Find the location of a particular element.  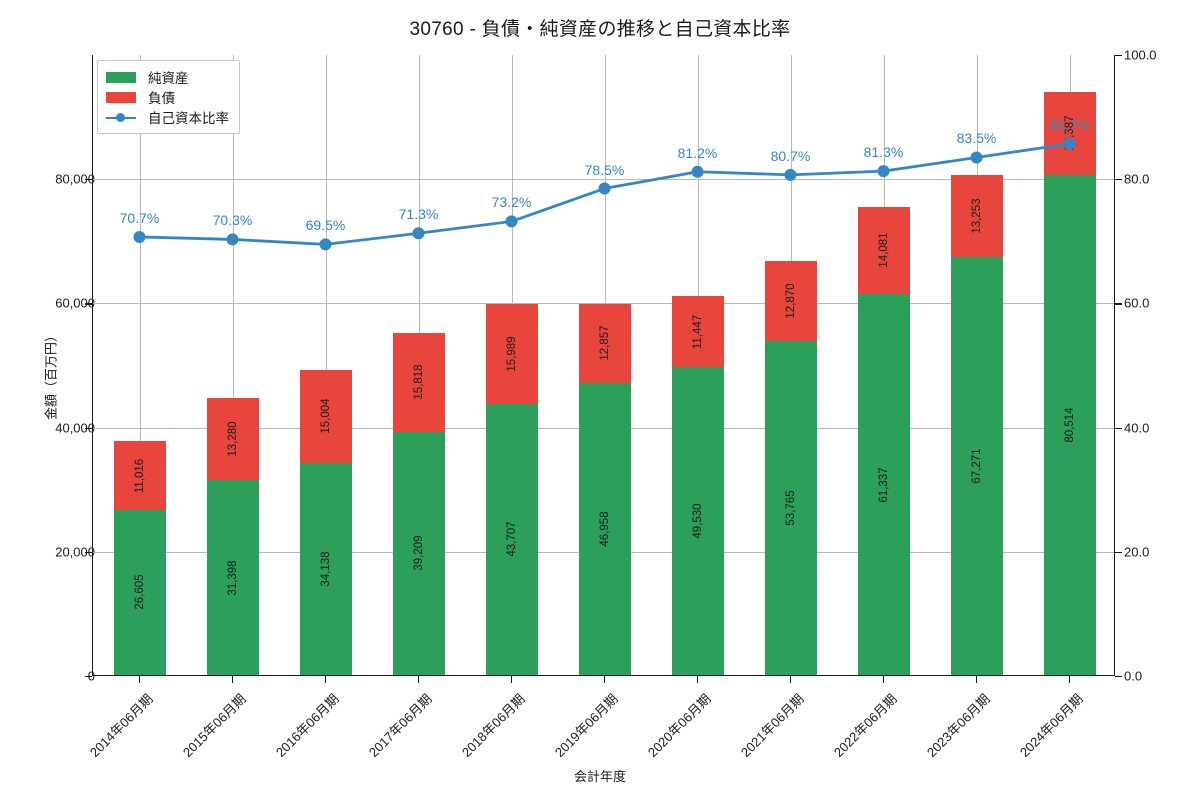

legend-swatch-equity is located at coordinates (121, 77).